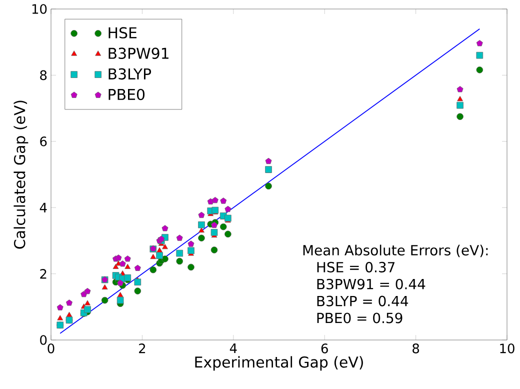  Describe the element at coordinates (142, 349) in the screenshot. I see `x-tick-label: 2` at that location.